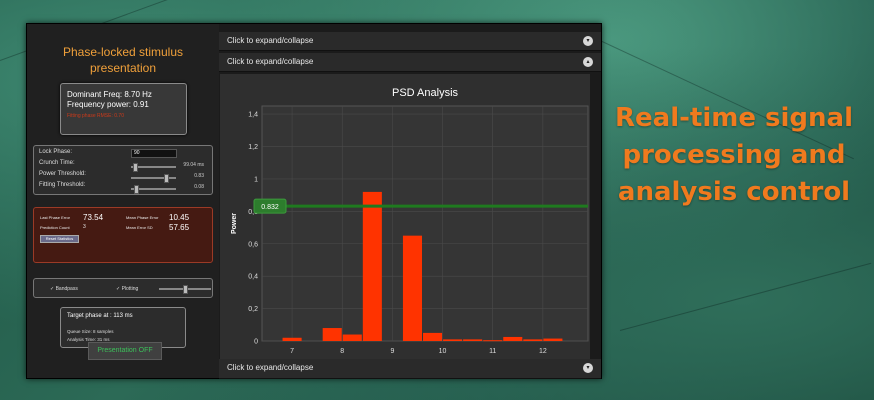 This screenshot has height=400, width=874. I want to click on options-slider, so click(185, 289).